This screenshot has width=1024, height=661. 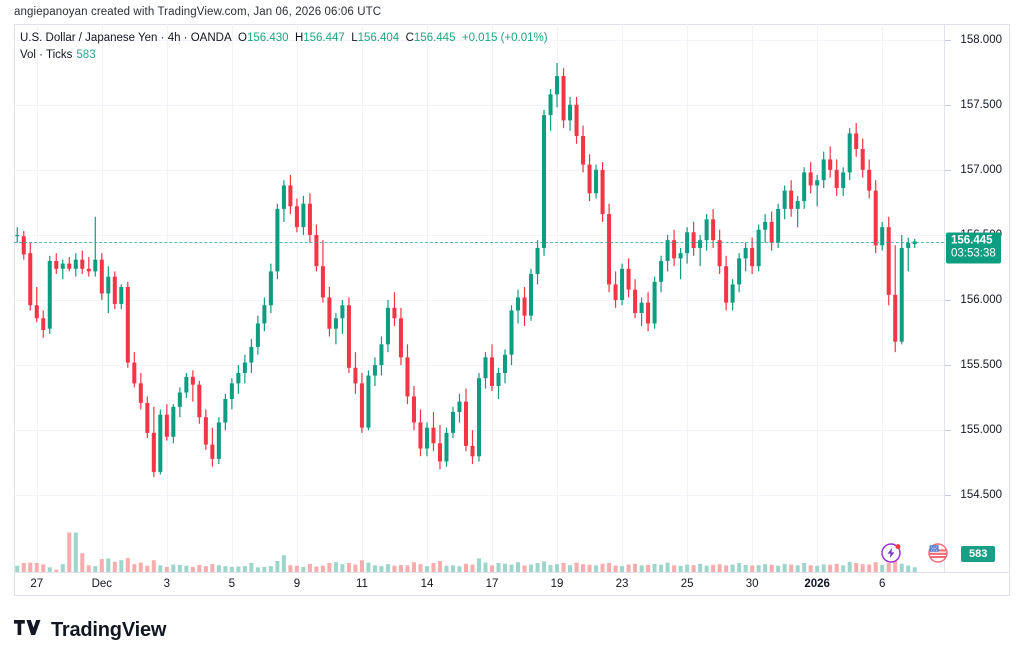 What do you see at coordinates (981, 39) in the screenshot?
I see `price-axis-label: 158.000` at bounding box center [981, 39].